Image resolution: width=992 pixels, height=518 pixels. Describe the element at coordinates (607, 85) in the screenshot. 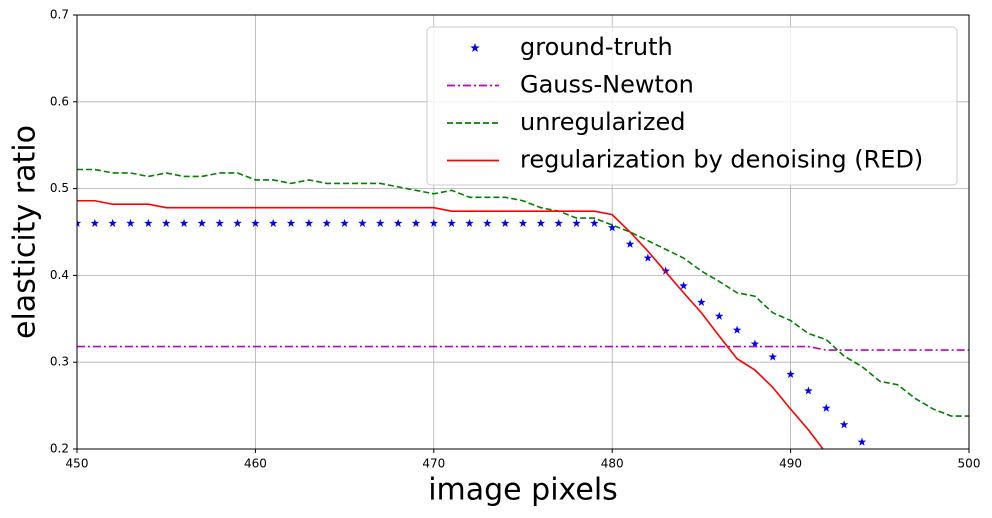

I see `legend-label: Gauss-Newton` at that location.